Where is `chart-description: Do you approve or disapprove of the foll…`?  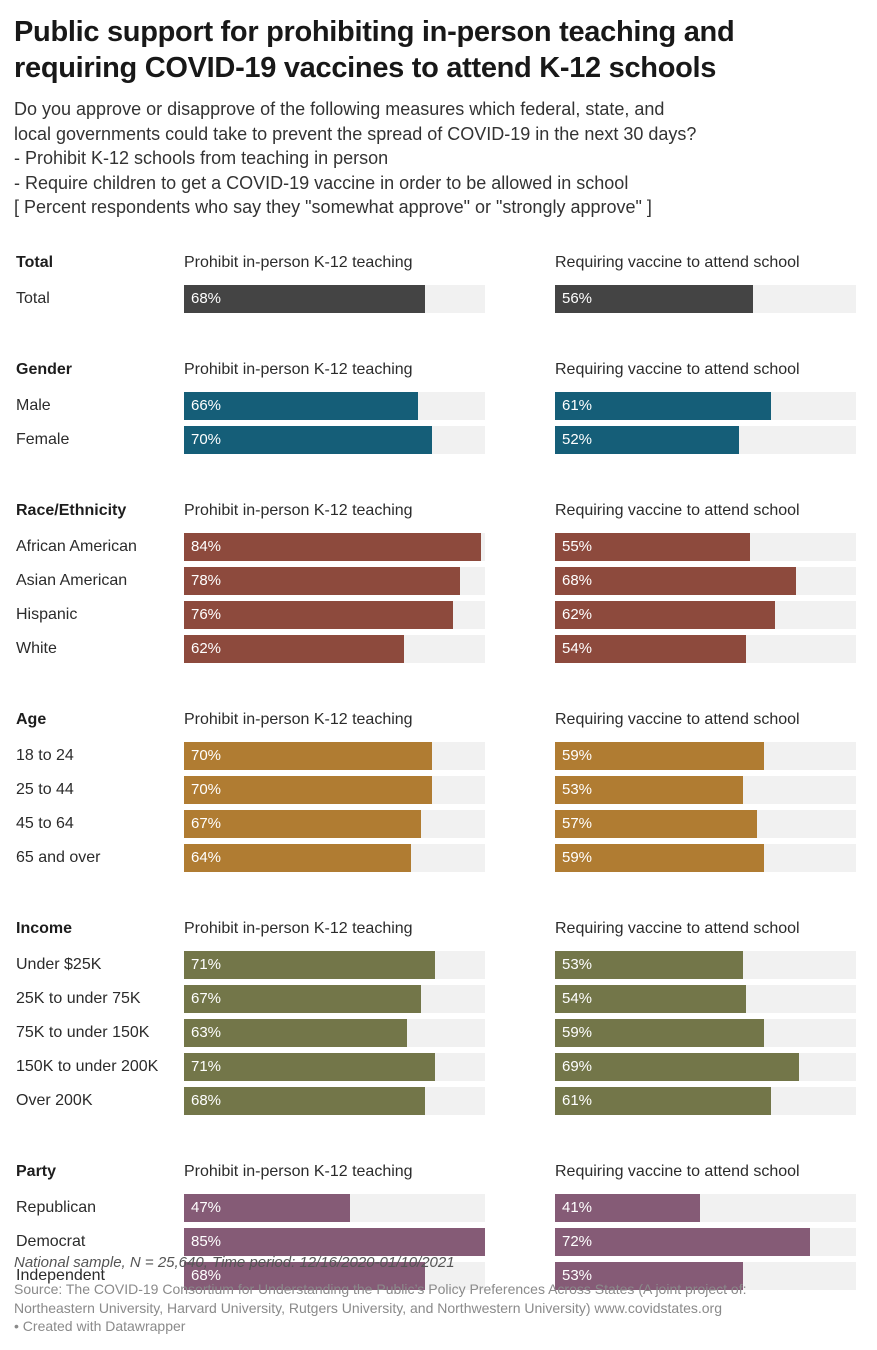 chart-description: Do you approve or disapprove of the foll… is located at coordinates (439, 158).